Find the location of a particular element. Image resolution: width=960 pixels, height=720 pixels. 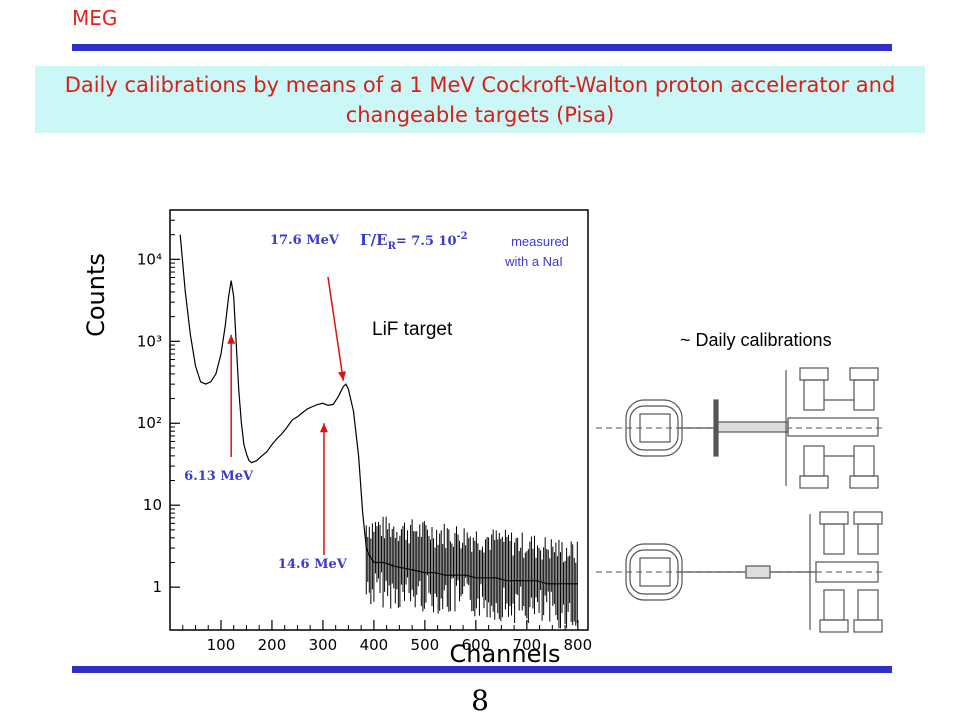

x-tick-label-500: 500 is located at coordinates (425, 645).